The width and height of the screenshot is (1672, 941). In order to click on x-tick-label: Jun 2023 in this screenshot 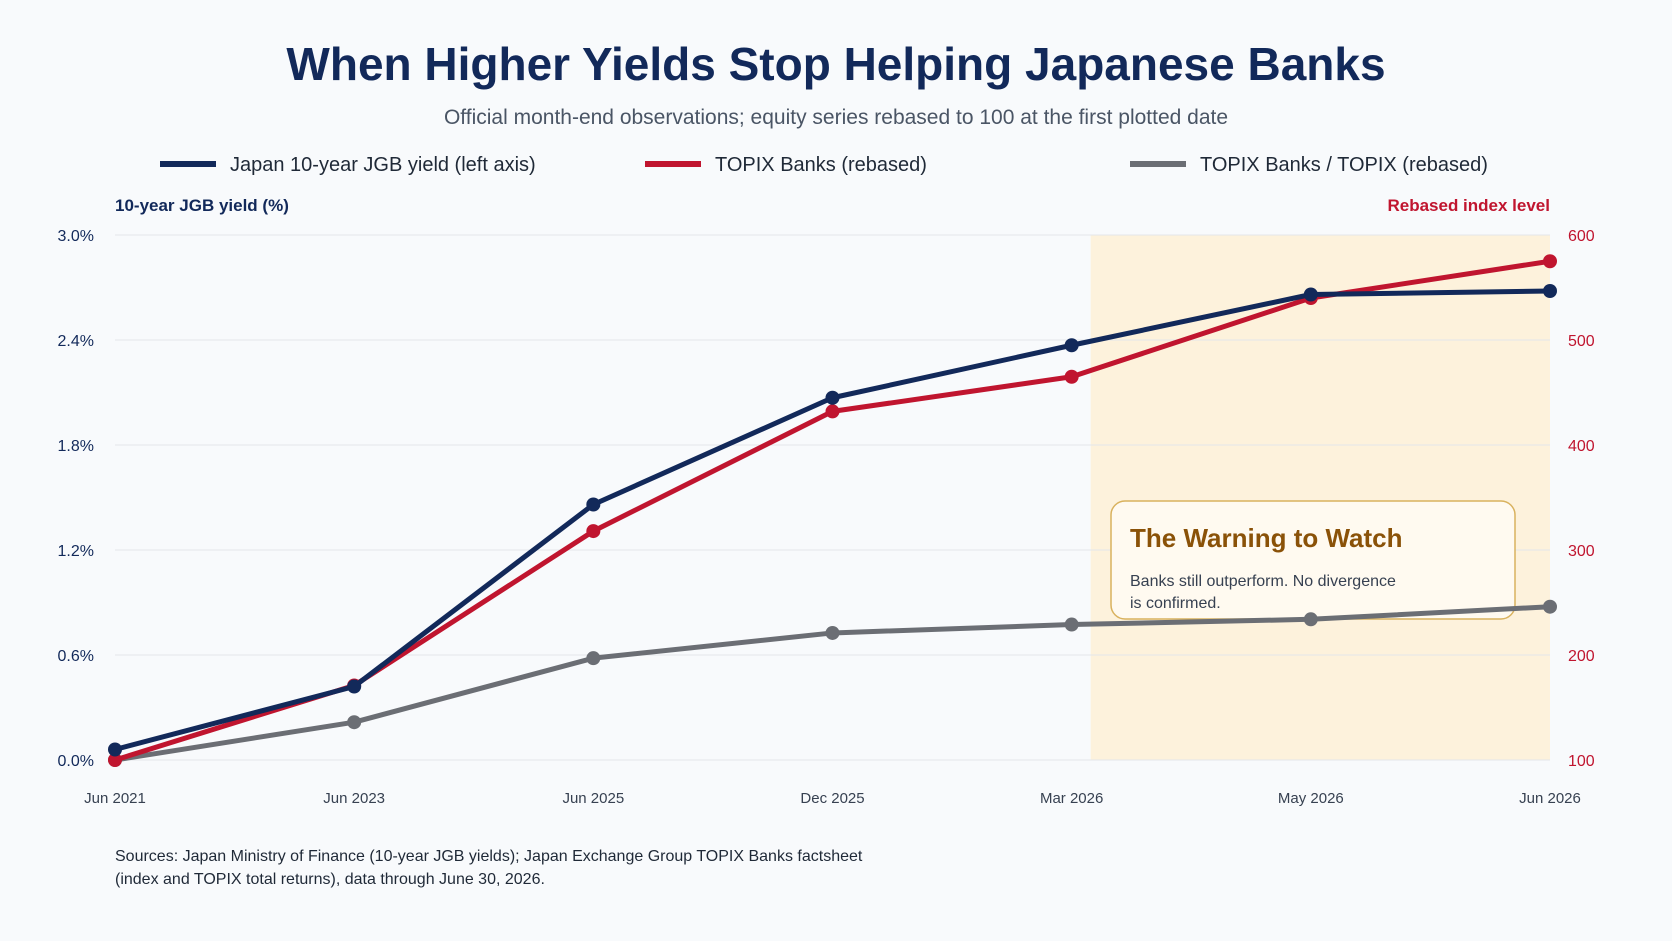, I will do `click(354, 798)`.